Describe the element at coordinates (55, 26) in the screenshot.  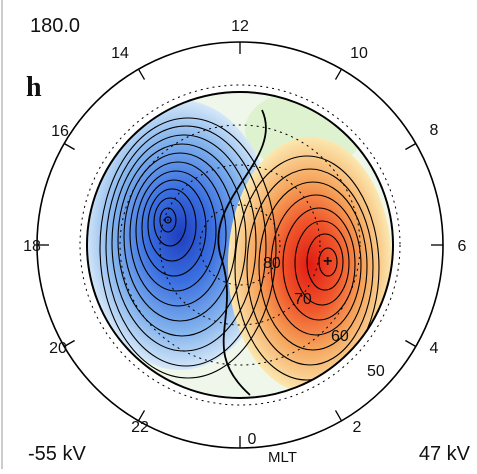
I see `angle-label: 180.0` at that location.